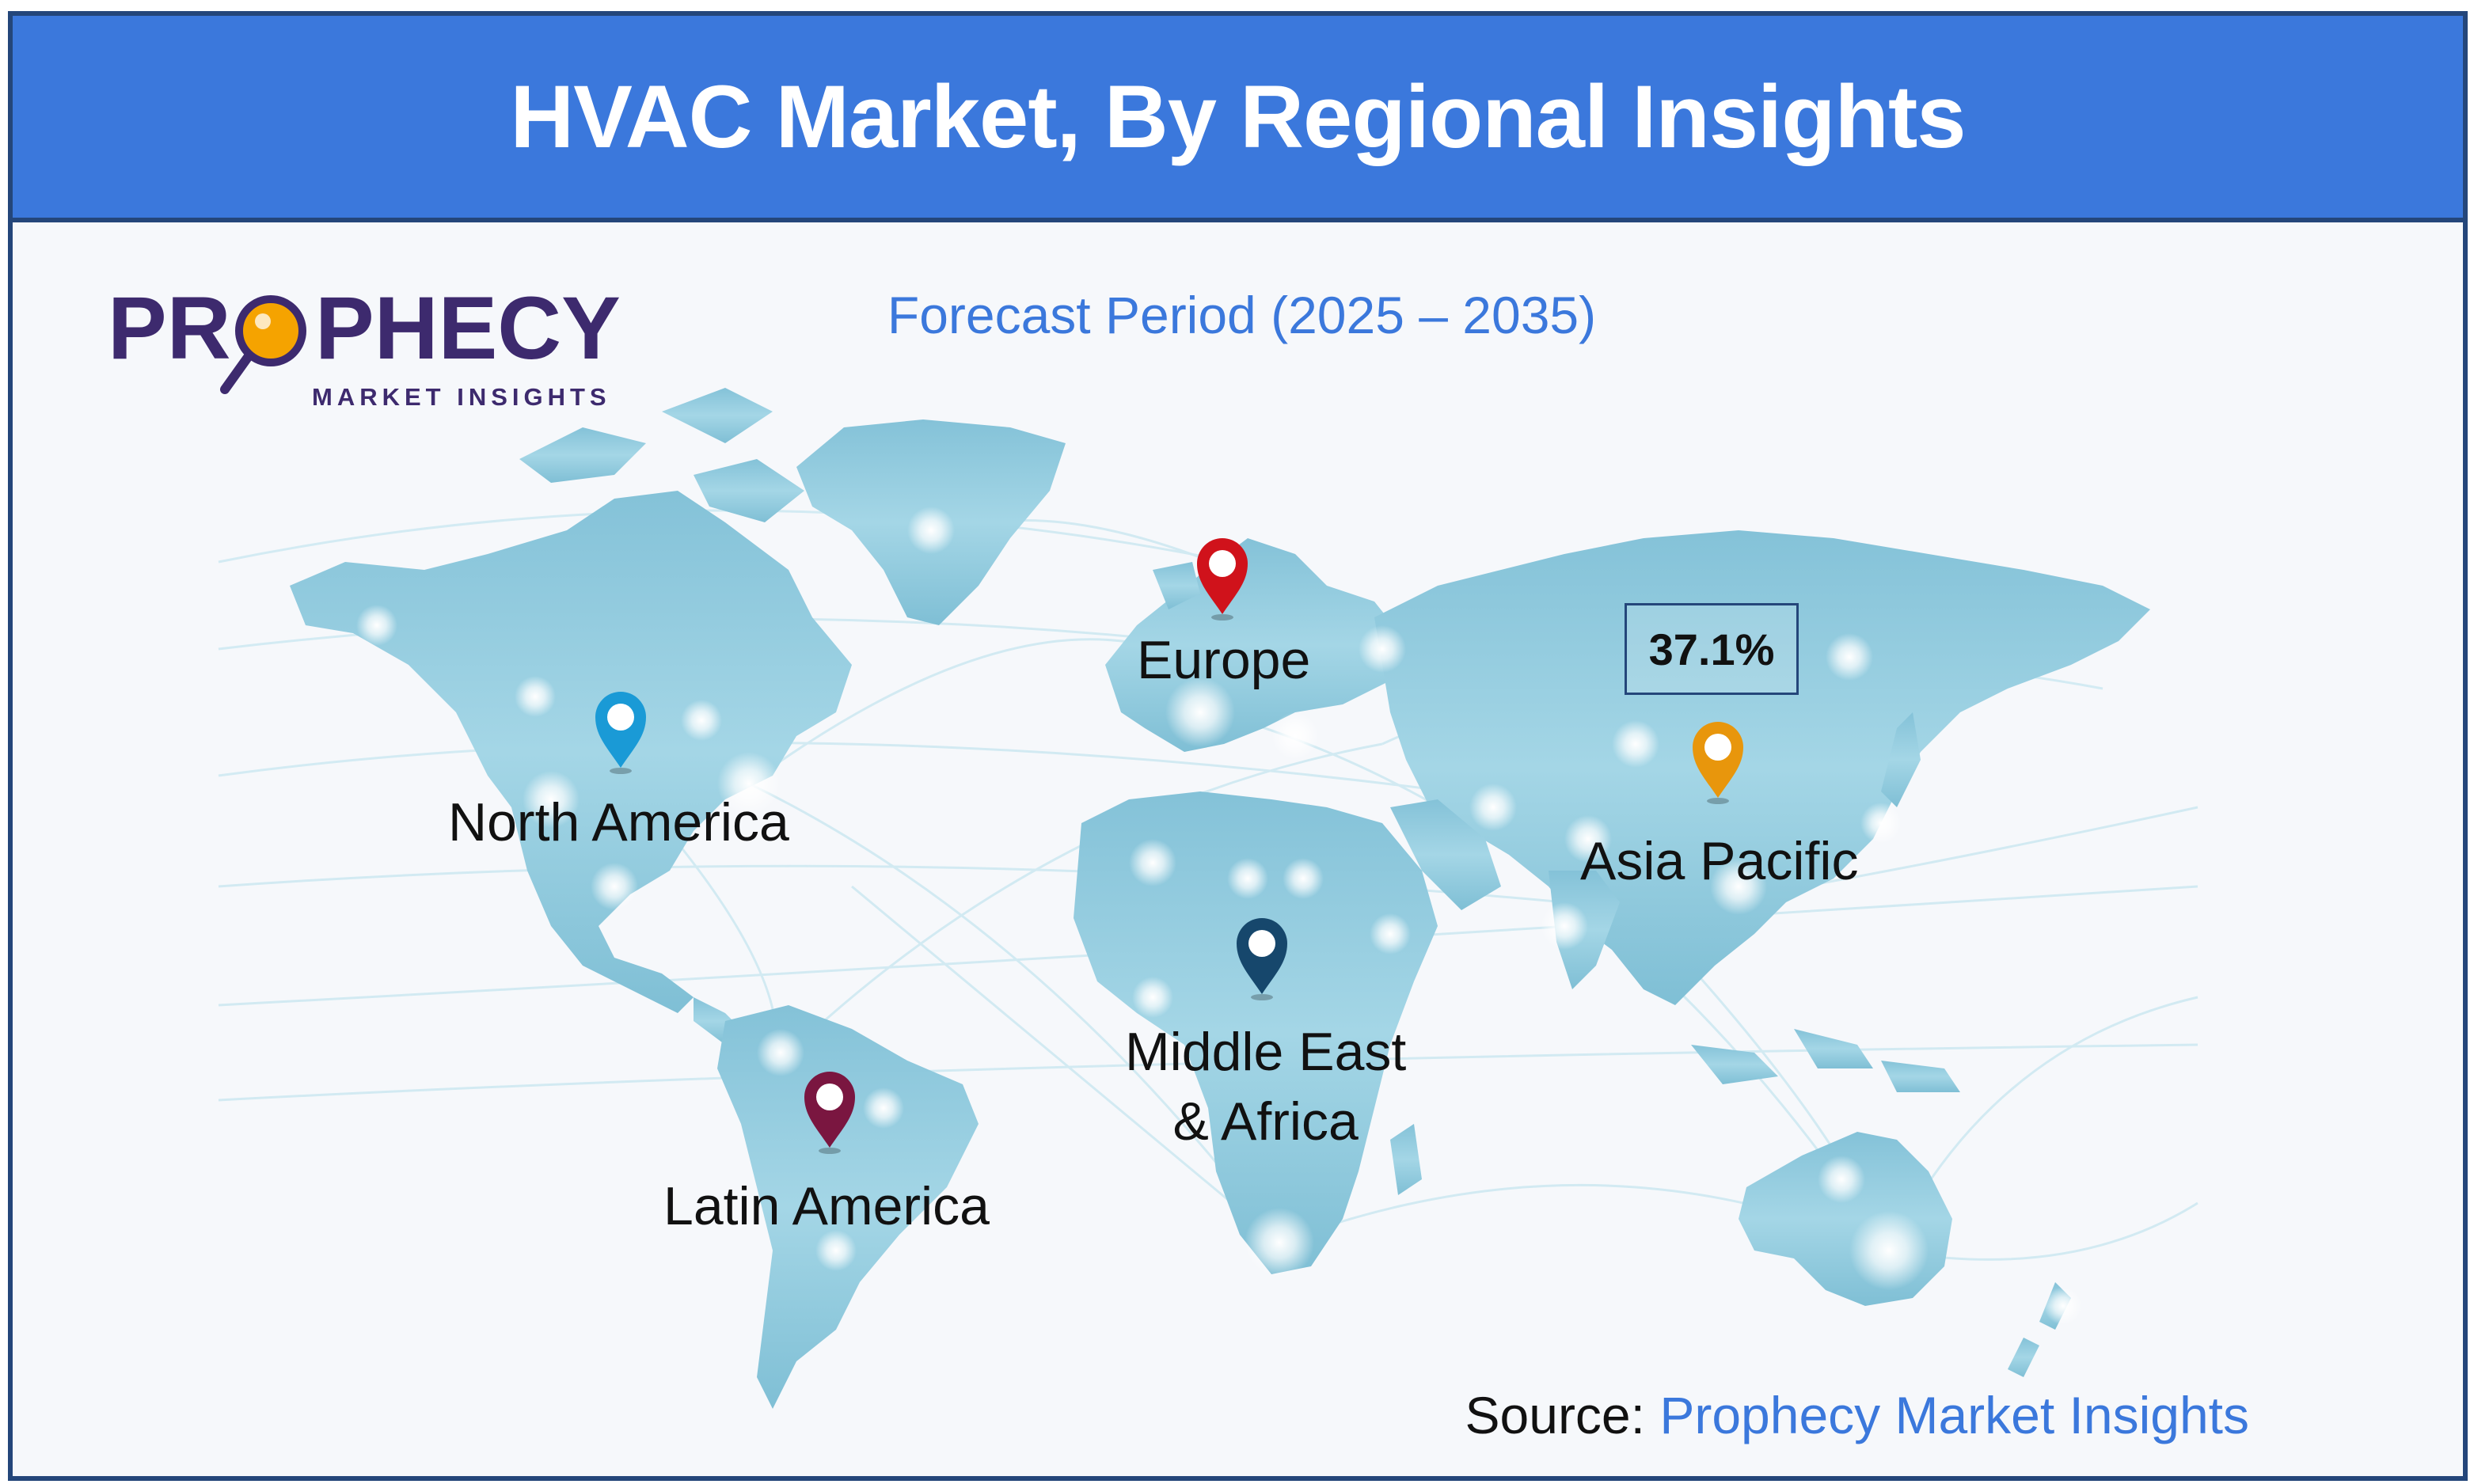 The height and width of the screenshot is (1484, 2474). I want to click on page-title: HVAC Market, By Regional Insights, so click(1238, 116).